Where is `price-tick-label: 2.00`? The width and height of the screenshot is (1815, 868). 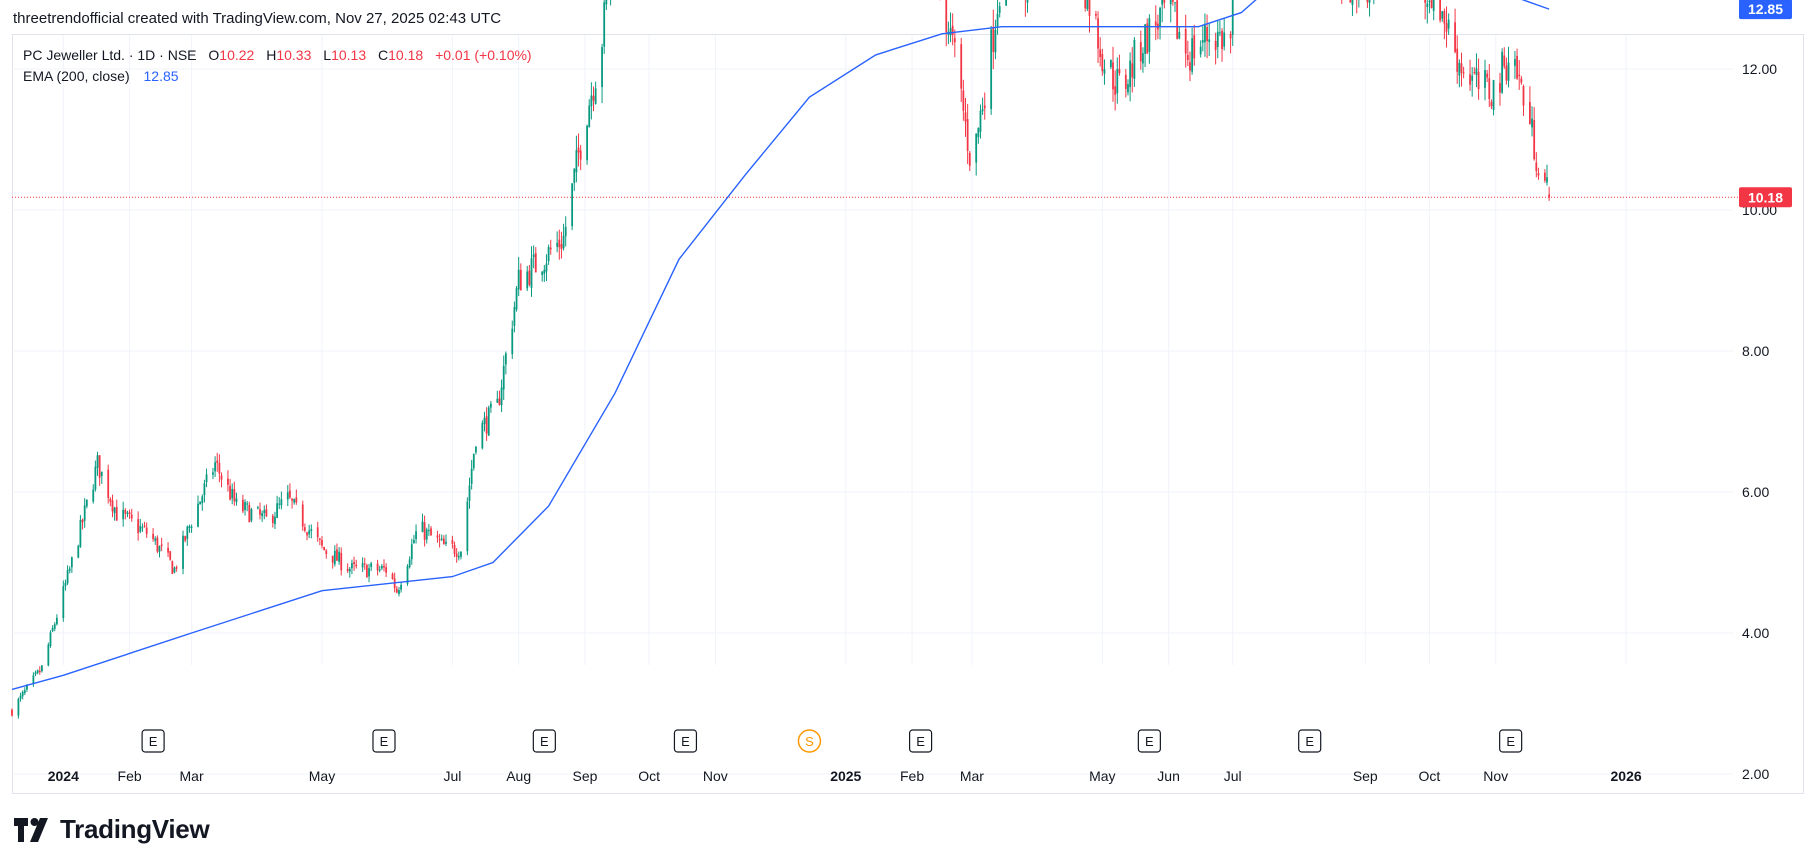 price-tick-label: 2.00 is located at coordinates (1755, 774).